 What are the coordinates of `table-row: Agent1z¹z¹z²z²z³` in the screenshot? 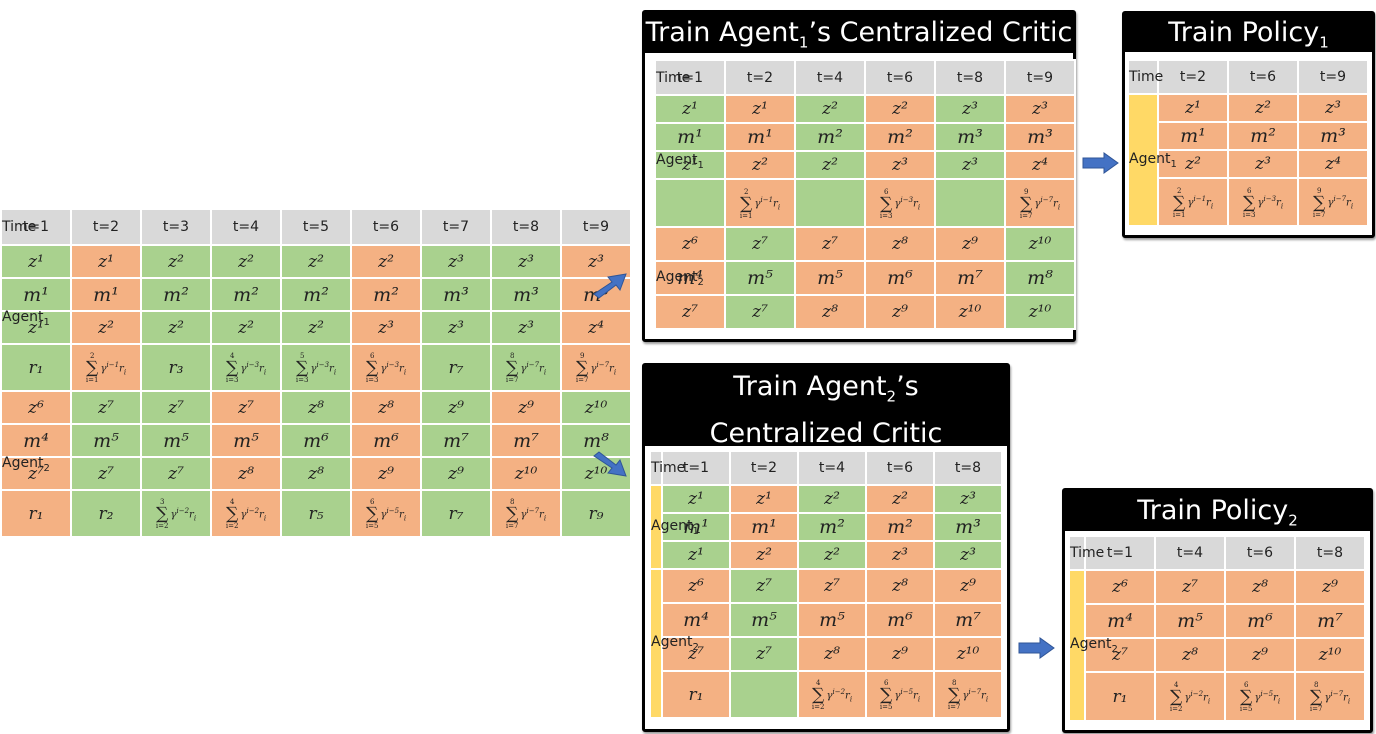 It's located at (826, 527).